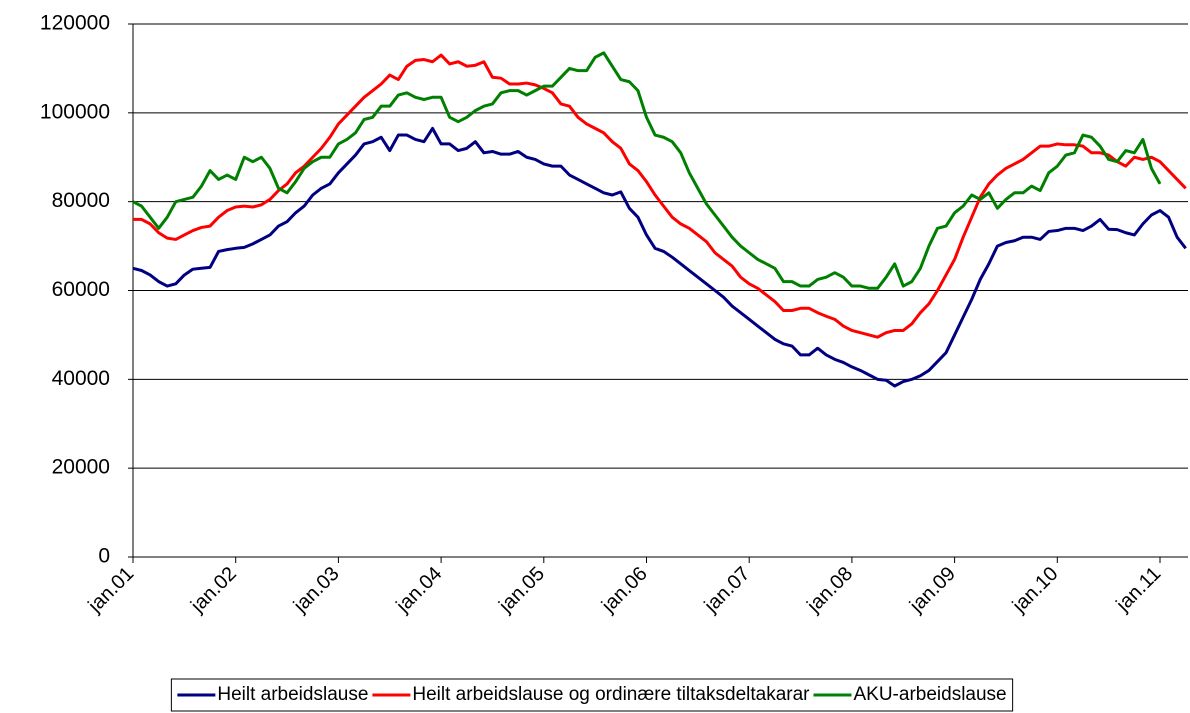 The width and height of the screenshot is (1190, 713). I want to click on x-tick-label: jan.06, so click(624, 590).